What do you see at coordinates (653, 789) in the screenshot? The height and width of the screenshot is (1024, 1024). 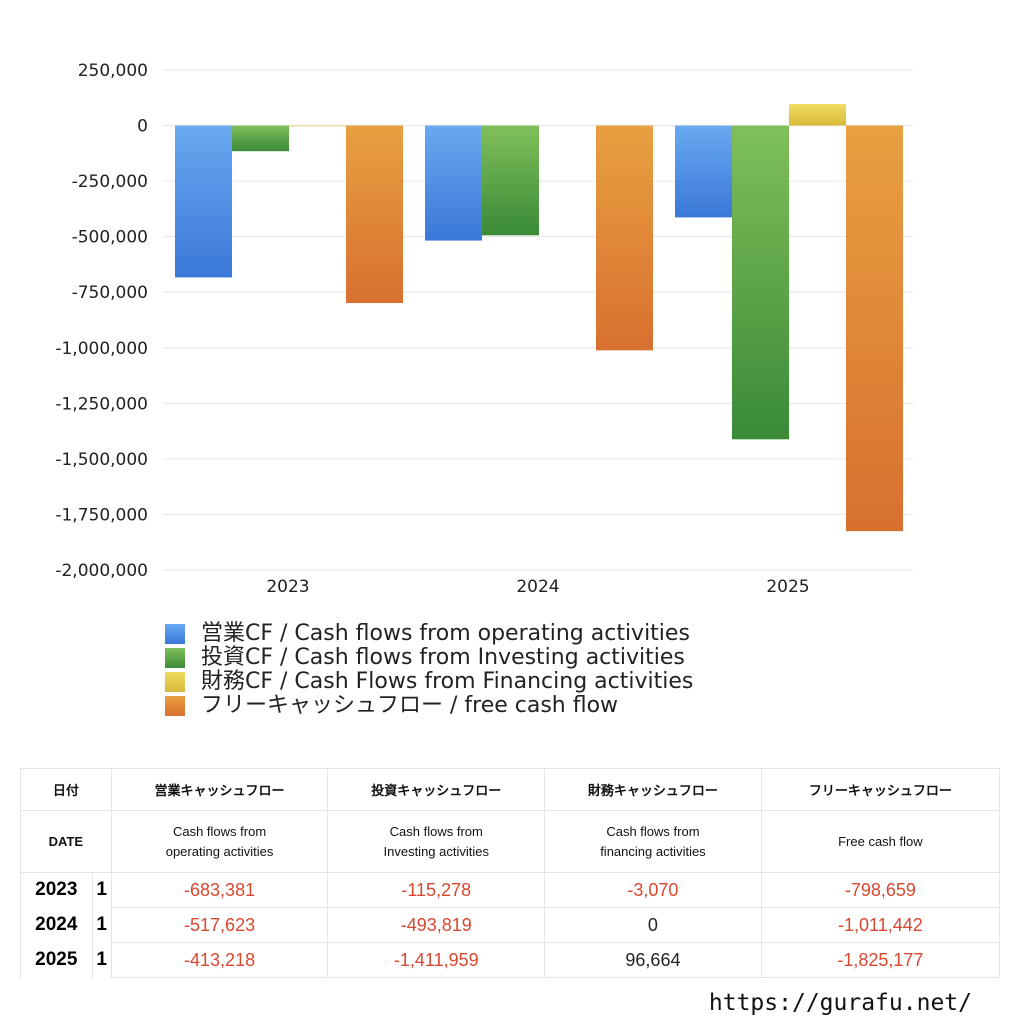 I see `header-financing-jp: 財務キャッシュフロー` at bounding box center [653, 789].